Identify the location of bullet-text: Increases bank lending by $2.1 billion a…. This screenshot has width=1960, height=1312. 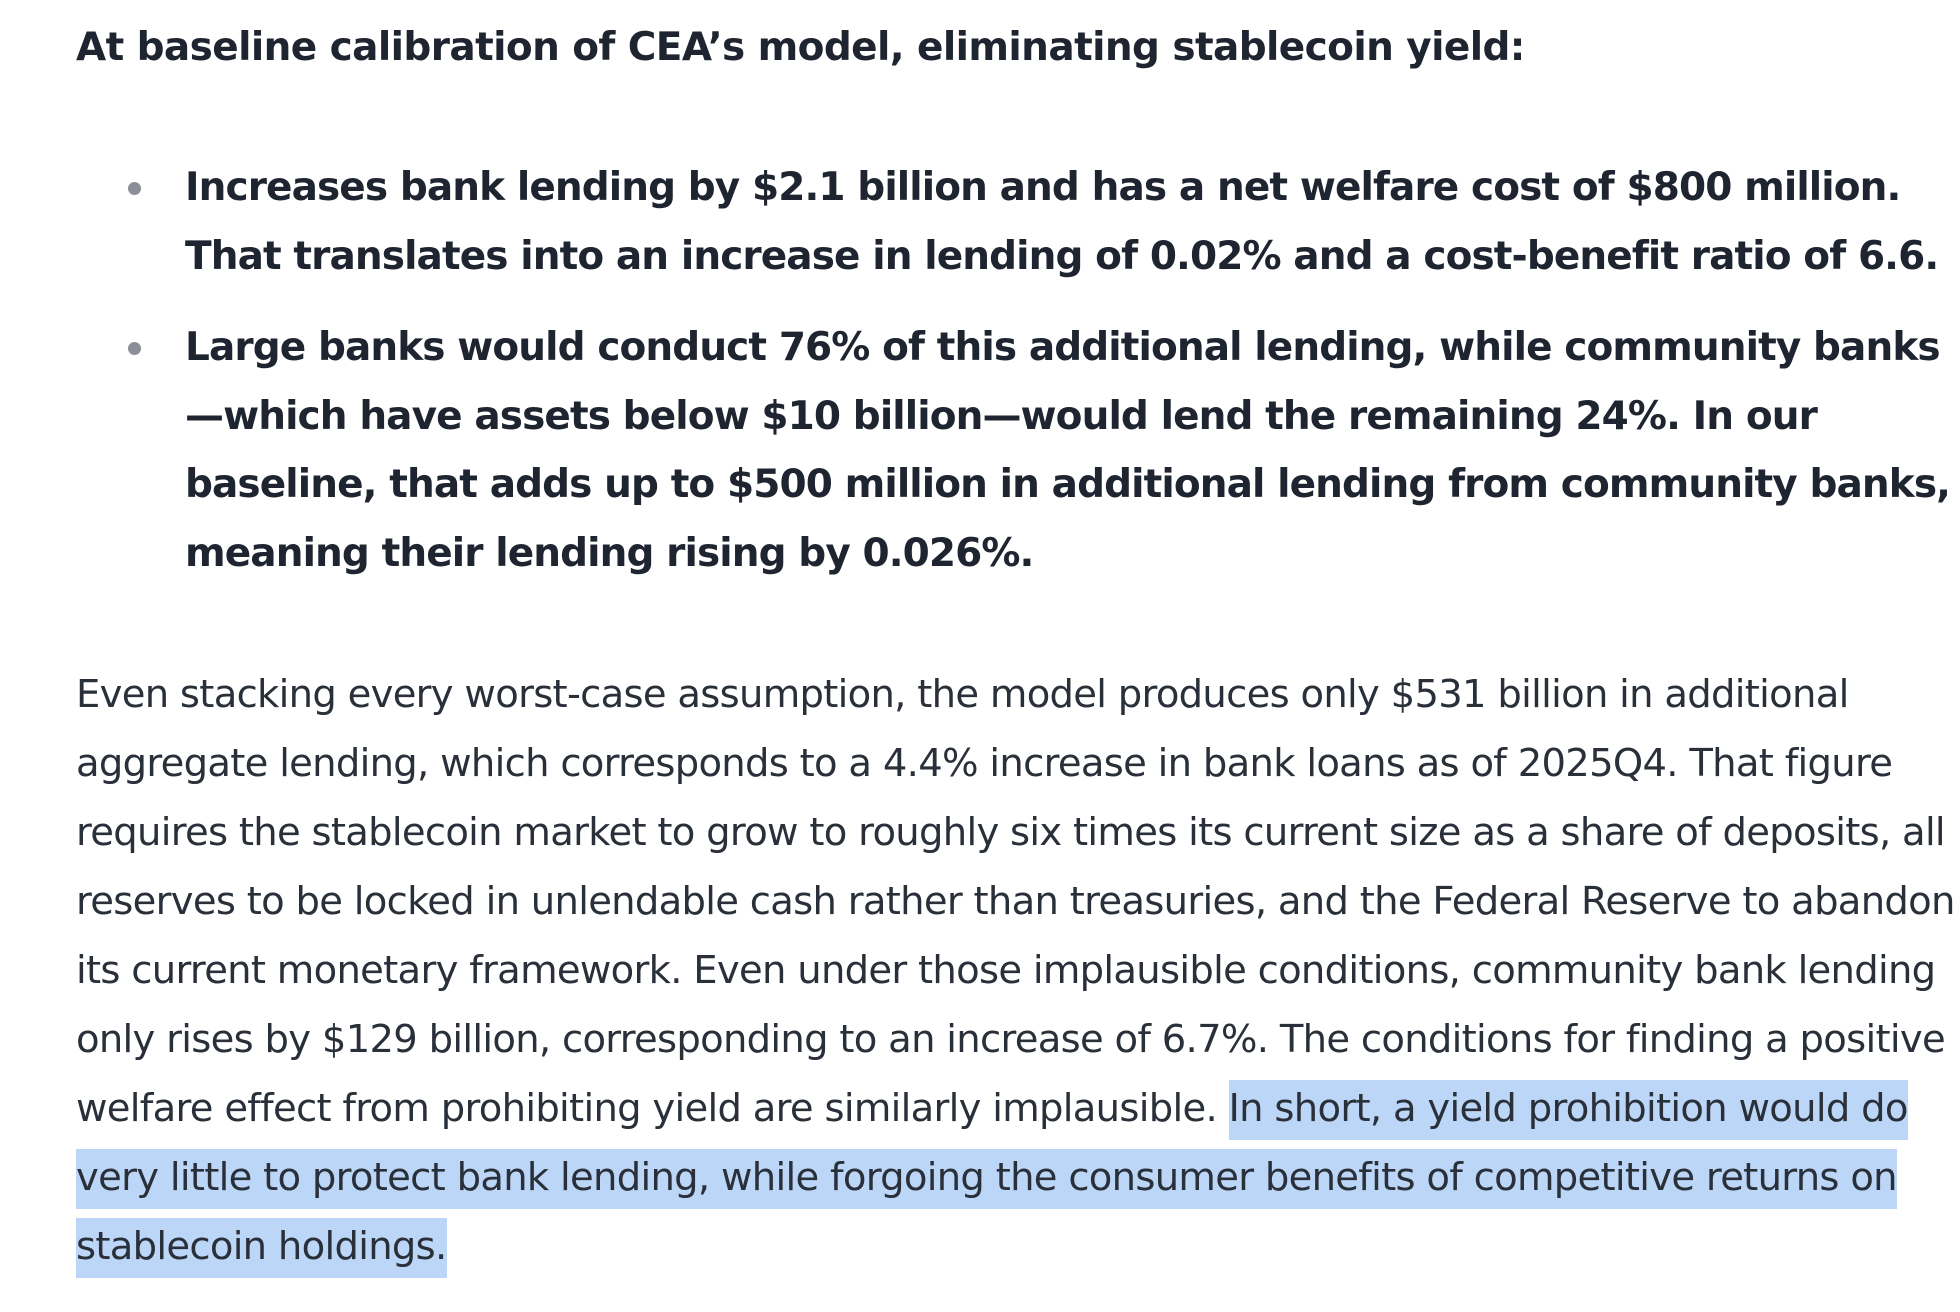
(1062, 222).